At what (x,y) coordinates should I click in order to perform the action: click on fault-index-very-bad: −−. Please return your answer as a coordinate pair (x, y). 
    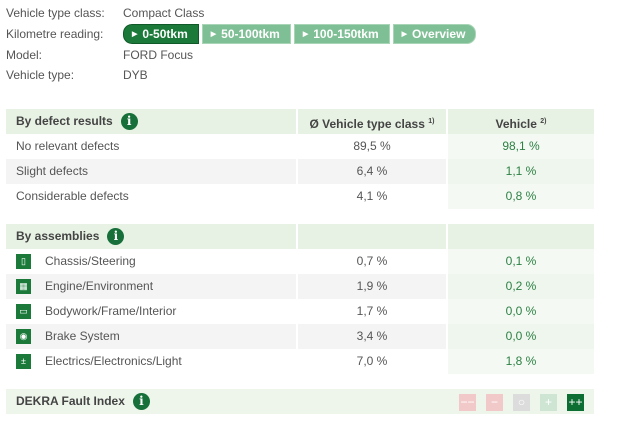
    Looking at the image, I should click on (467, 402).